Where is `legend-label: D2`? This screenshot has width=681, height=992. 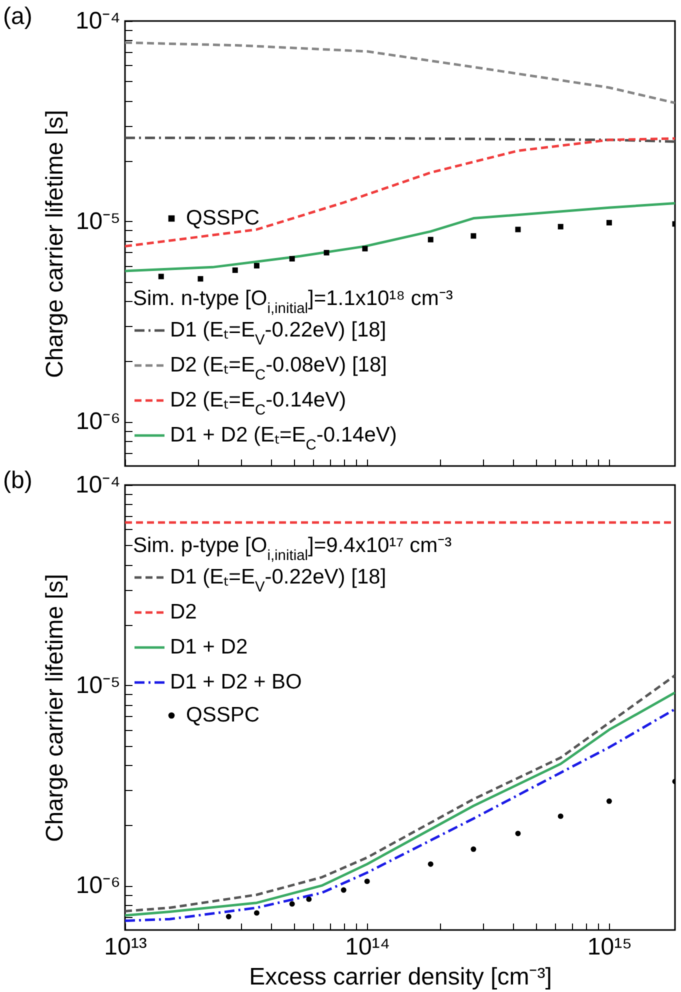 legend-label: D2 is located at coordinates (183, 612).